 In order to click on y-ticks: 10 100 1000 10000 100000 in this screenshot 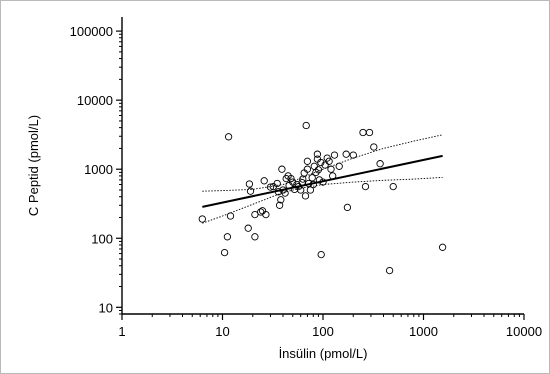, I will do `click(96, 169)`.